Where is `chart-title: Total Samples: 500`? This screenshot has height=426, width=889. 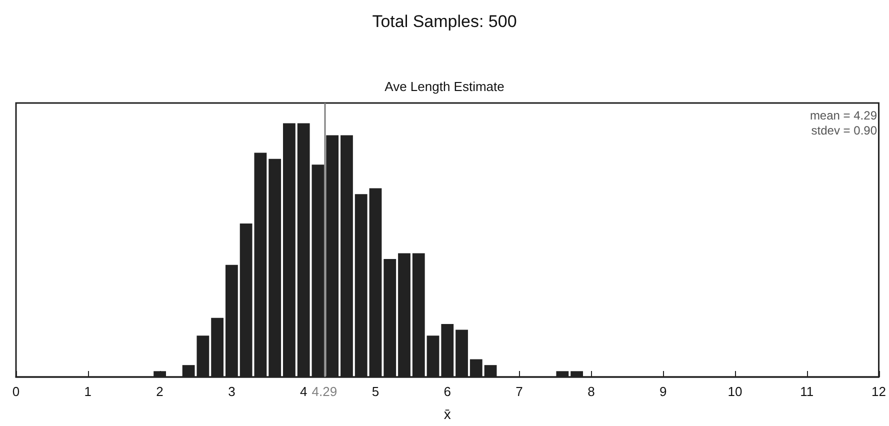
chart-title: Total Samples: 500 is located at coordinates (444, 21).